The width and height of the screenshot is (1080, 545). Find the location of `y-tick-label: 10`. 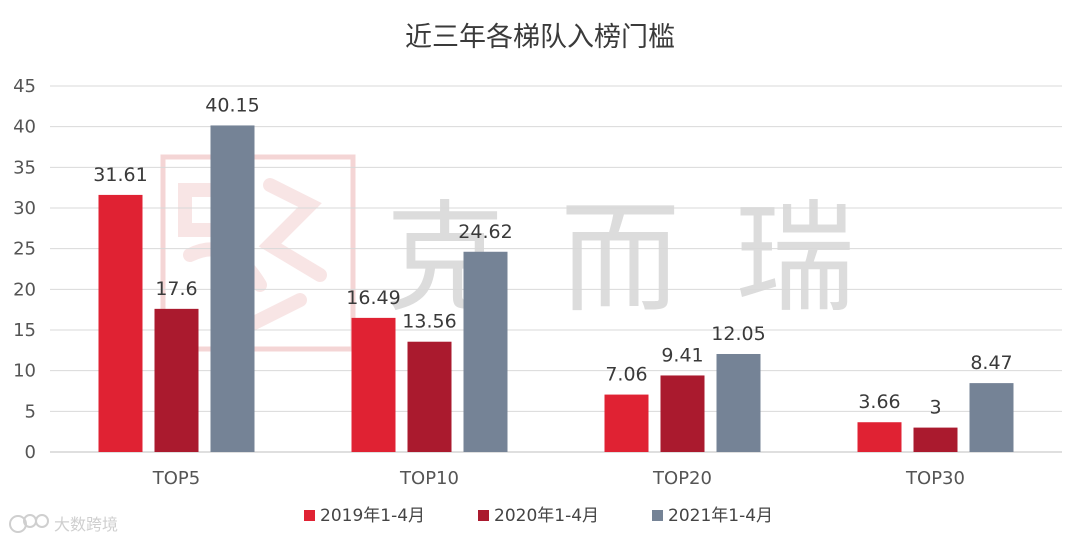

y-tick-label: 10 is located at coordinates (24, 371).